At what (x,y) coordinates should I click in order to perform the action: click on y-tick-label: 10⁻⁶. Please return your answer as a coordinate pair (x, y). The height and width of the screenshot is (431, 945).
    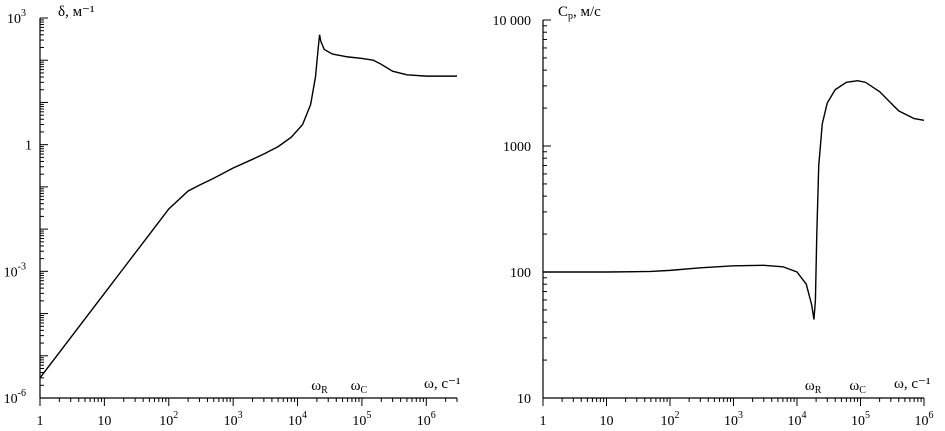
    Looking at the image, I should click on (15, 397).